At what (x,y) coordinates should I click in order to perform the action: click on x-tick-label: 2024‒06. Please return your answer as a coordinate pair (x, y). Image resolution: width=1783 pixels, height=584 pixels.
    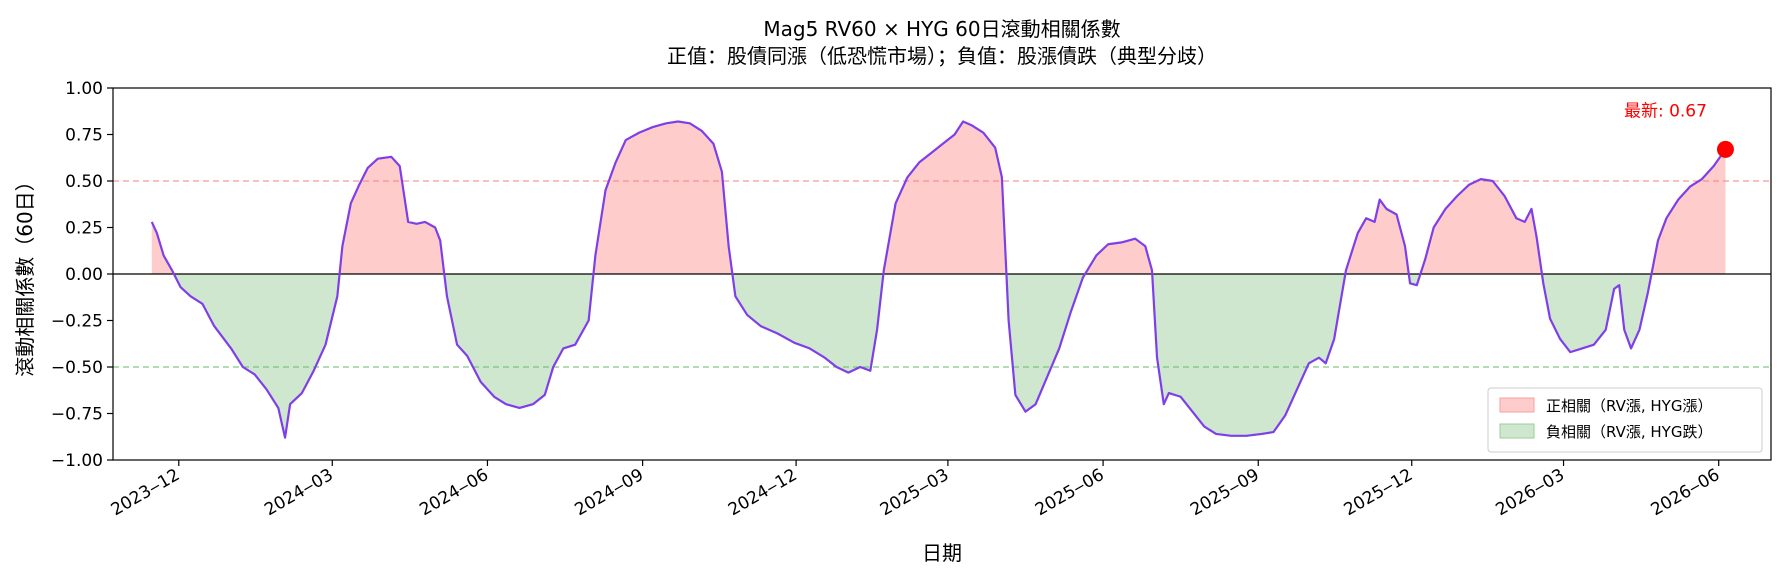
    Looking at the image, I should click on (454, 492).